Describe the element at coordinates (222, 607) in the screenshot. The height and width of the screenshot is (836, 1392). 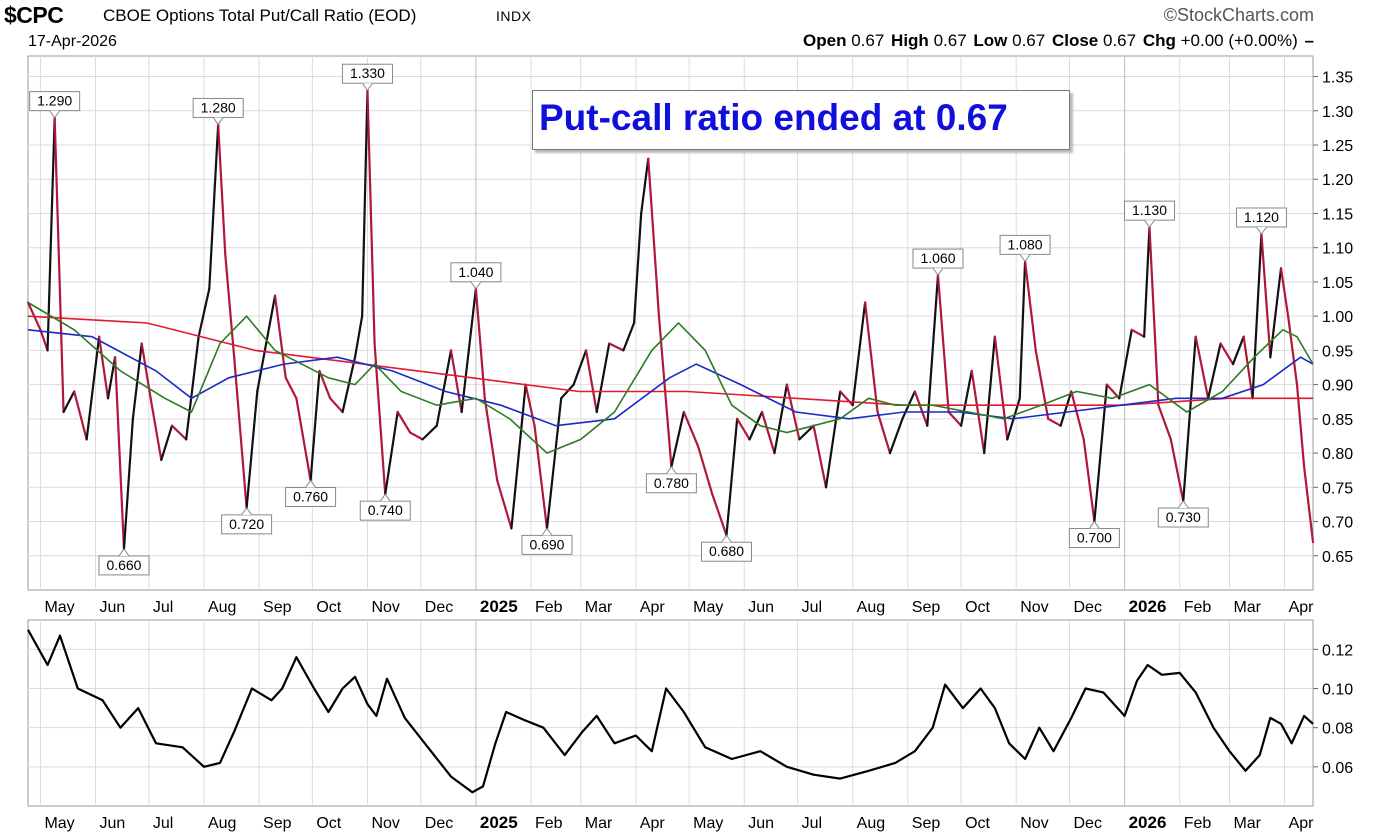
I see `main-x-tick-label: Aug` at that location.